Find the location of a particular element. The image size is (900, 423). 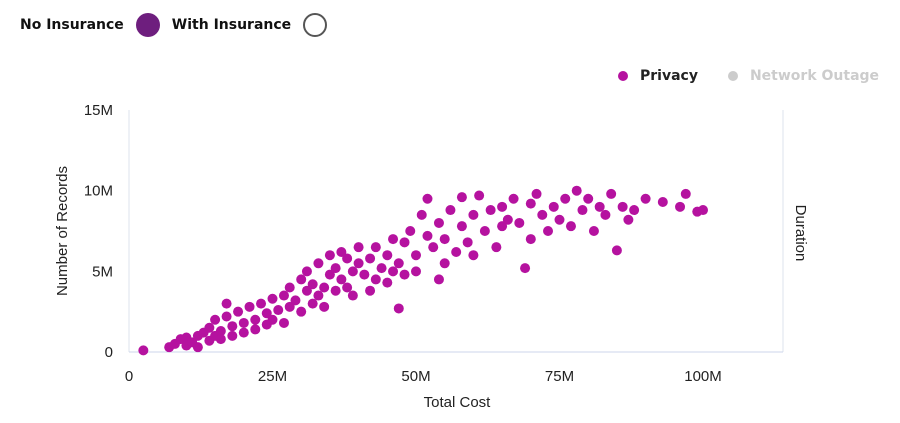

legend-item-privacy: Privacy is located at coordinates (669, 76).